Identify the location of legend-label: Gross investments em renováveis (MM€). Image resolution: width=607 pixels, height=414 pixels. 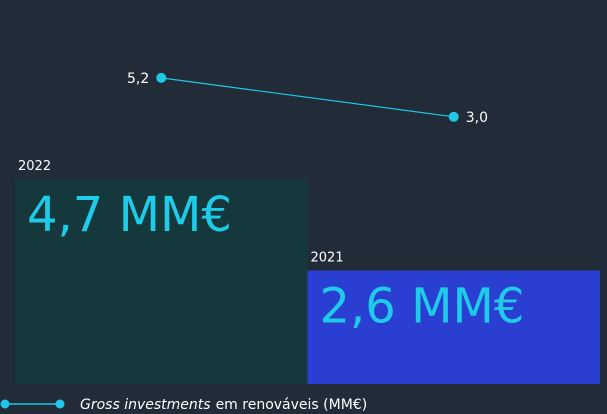
(223, 405).